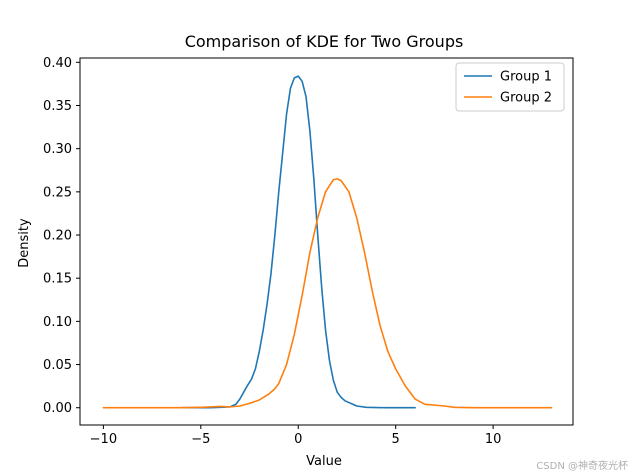 This screenshot has height=476, width=634. What do you see at coordinates (57, 63) in the screenshot?
I see `y-tick-label: 0.40` at bounding box center [57, 63].